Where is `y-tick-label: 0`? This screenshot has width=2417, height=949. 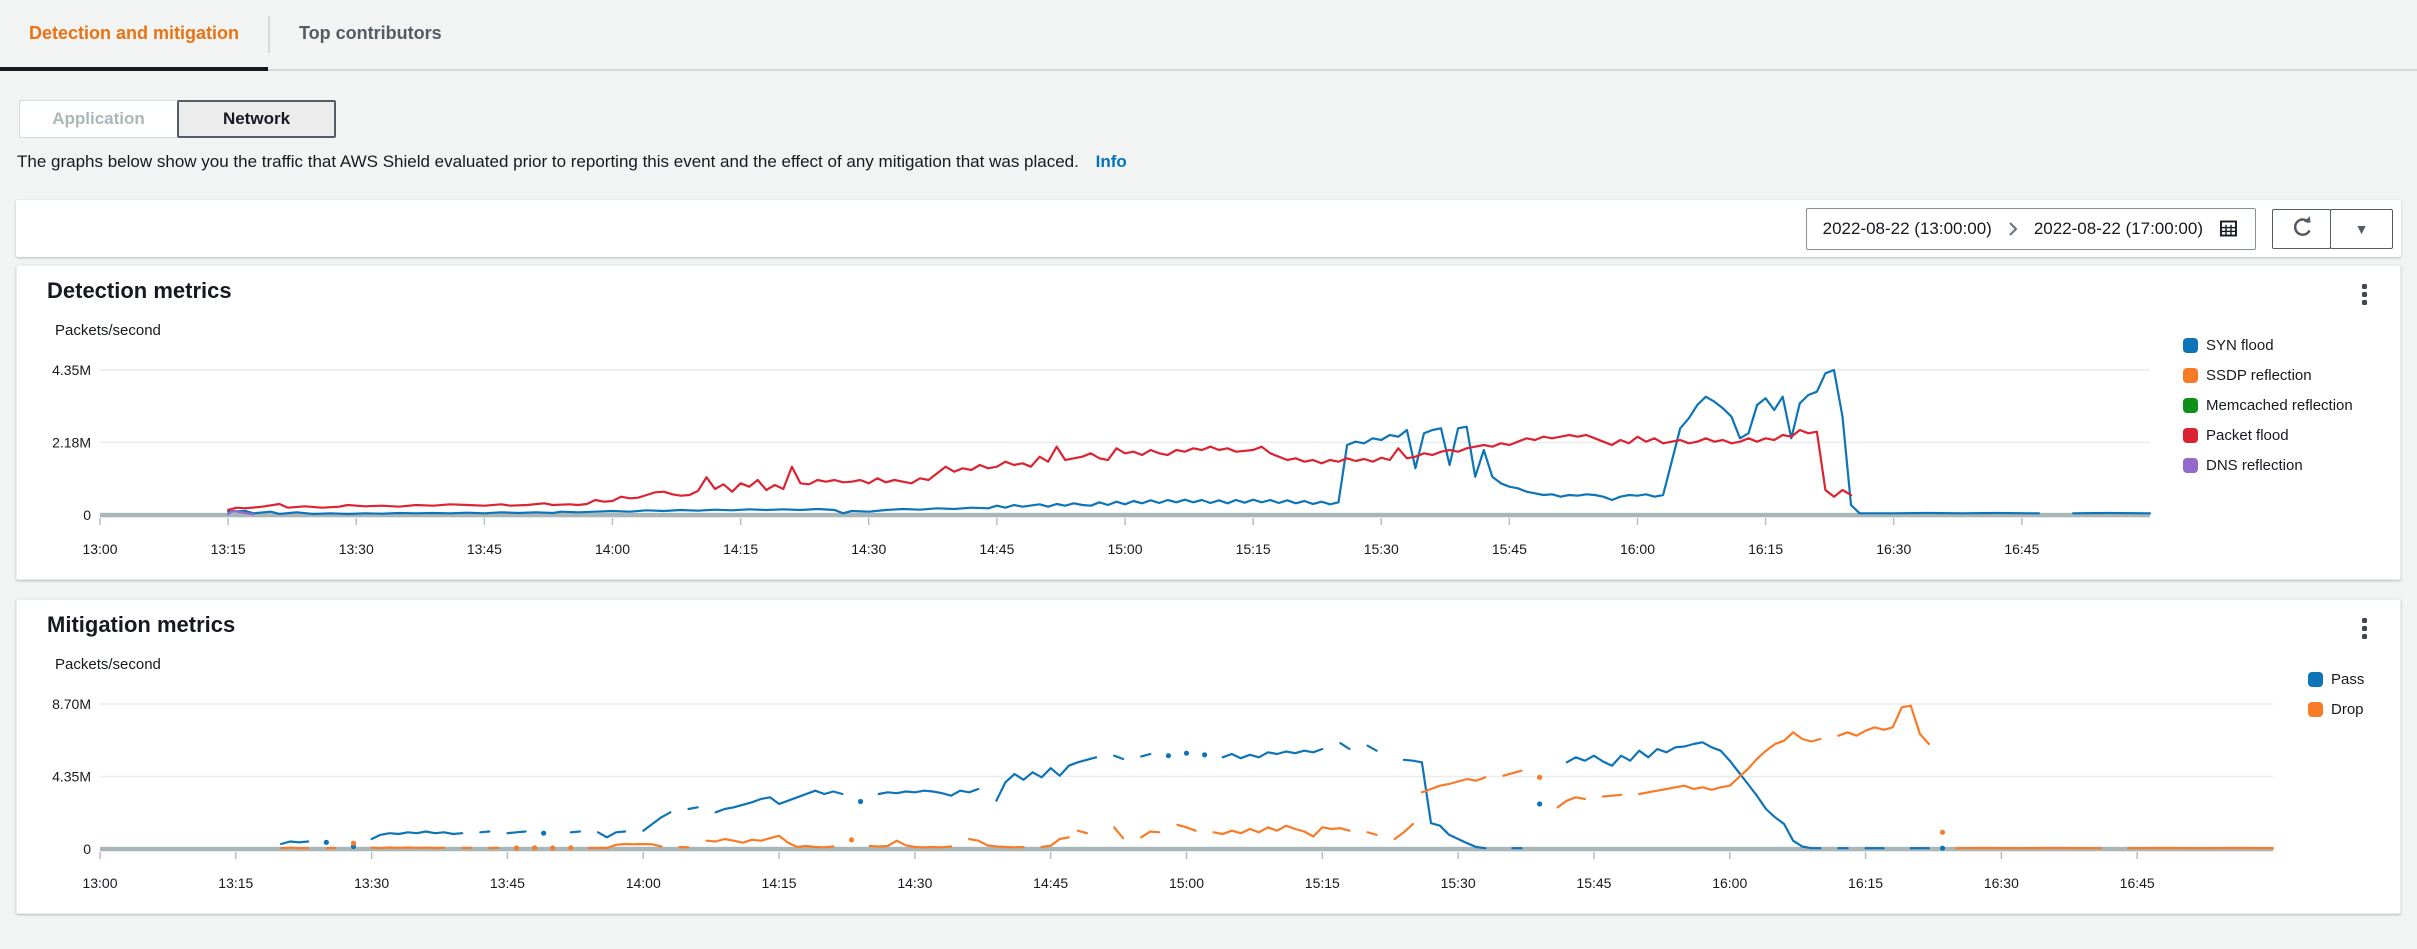 y-tick-label: 0 is located at coordinates (87, 515).